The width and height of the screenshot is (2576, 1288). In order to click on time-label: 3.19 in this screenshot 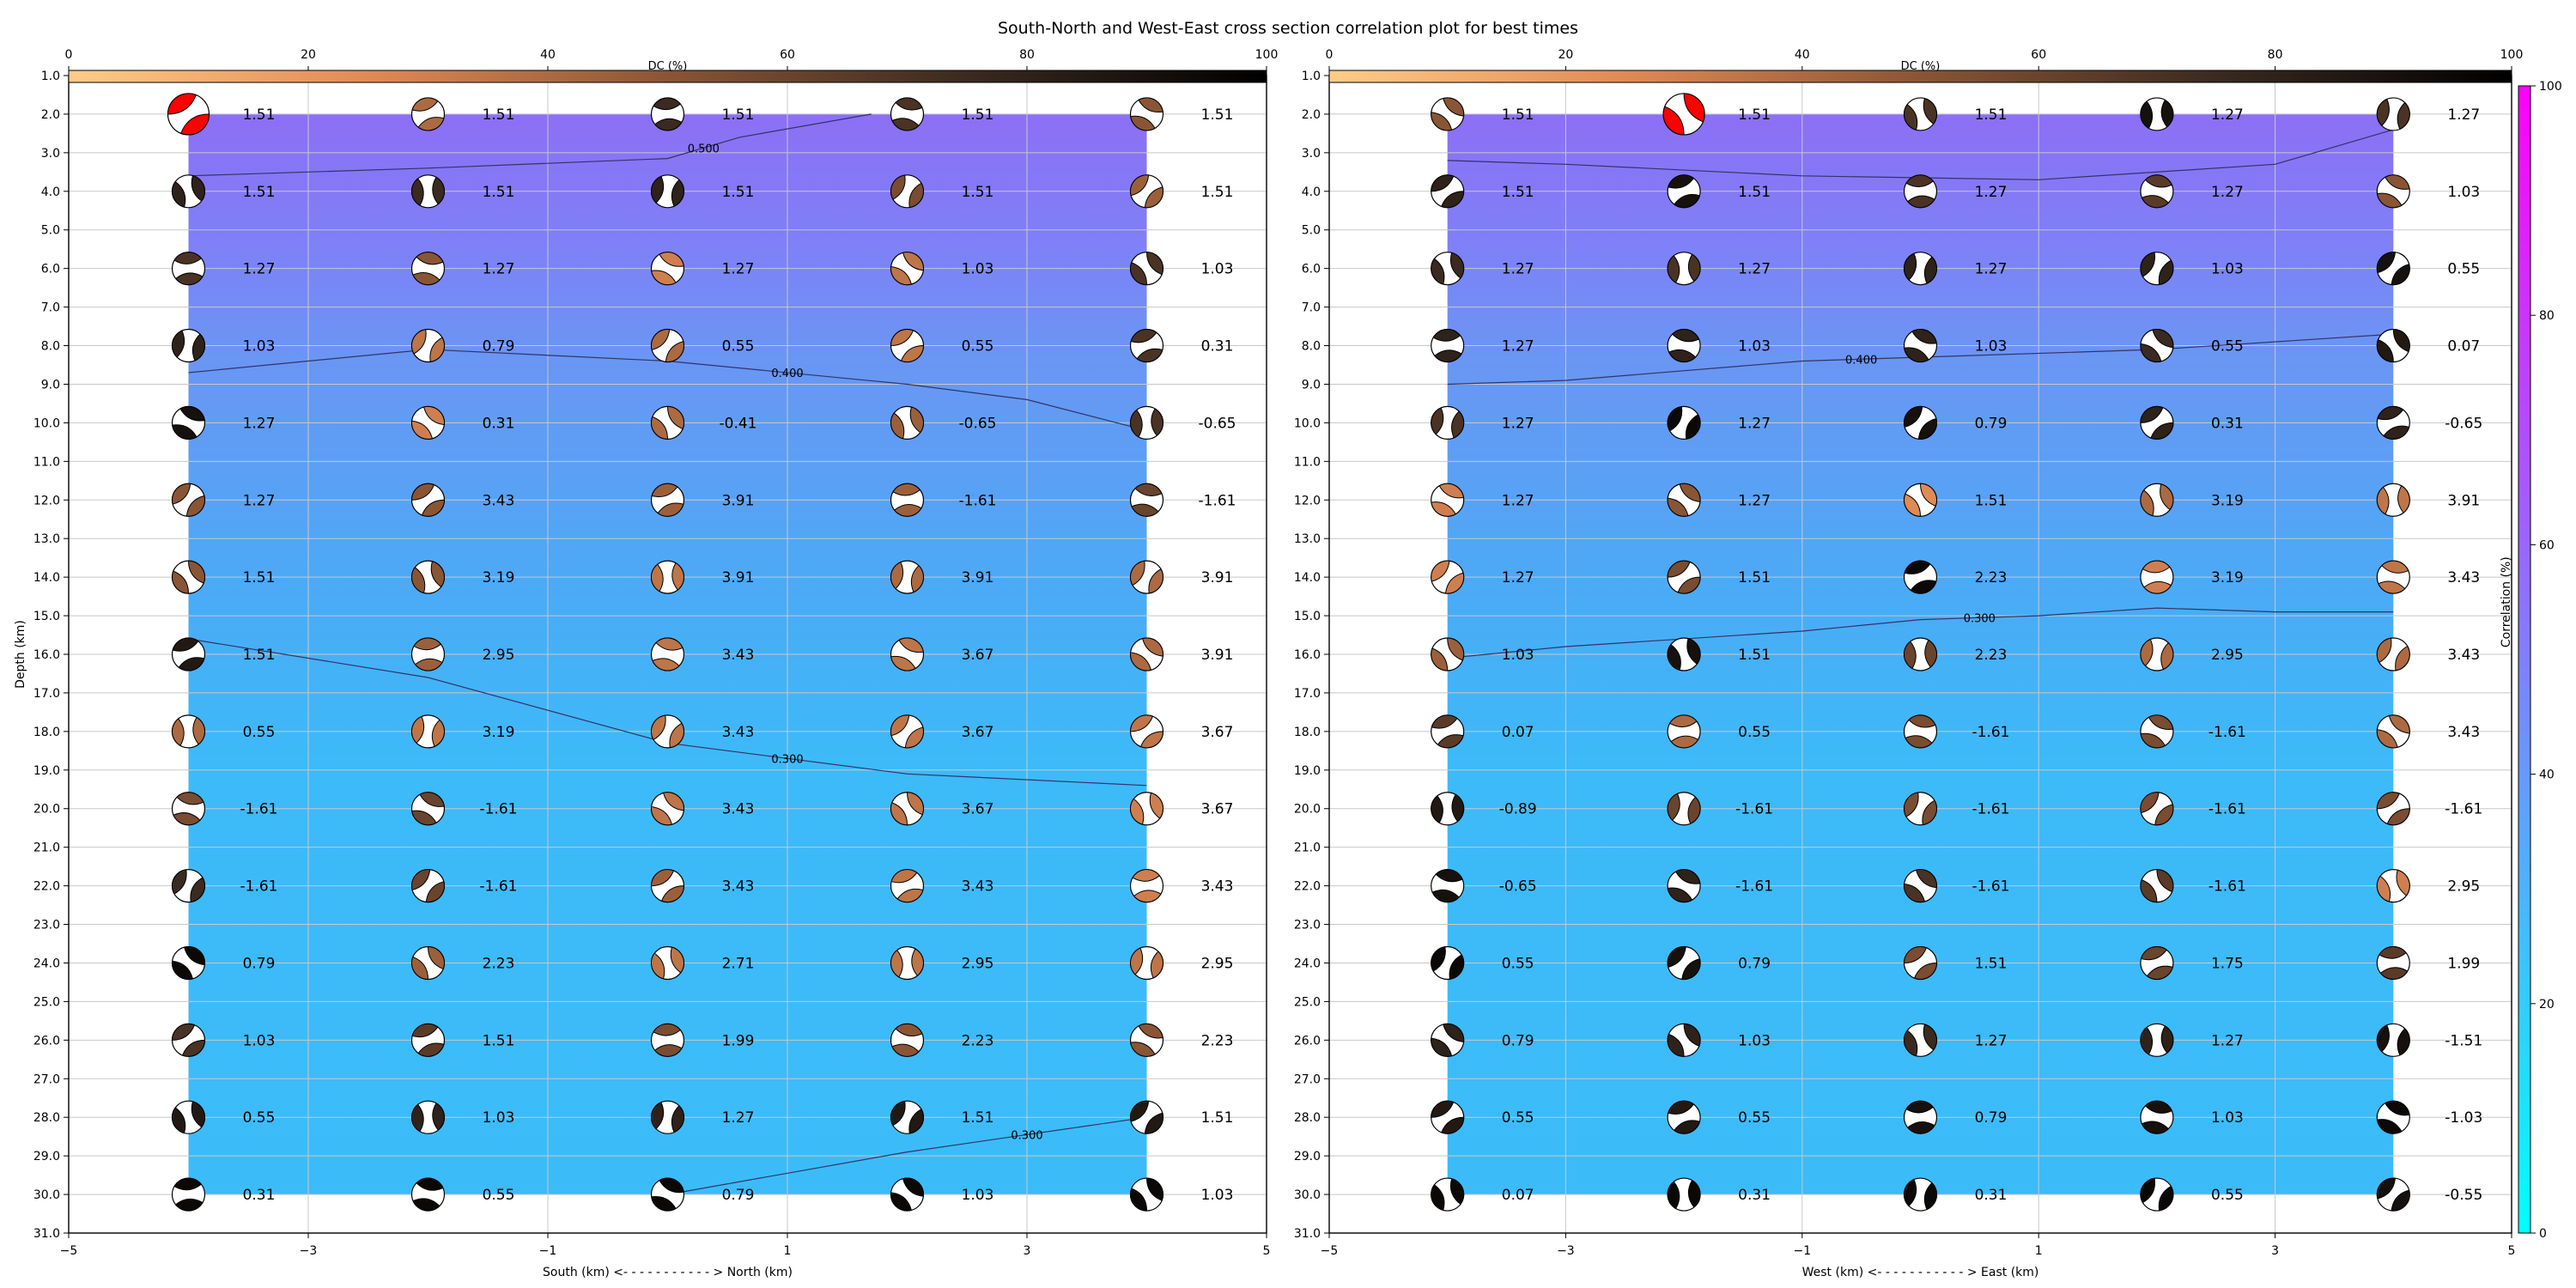, I will do `click(499, 577)`.